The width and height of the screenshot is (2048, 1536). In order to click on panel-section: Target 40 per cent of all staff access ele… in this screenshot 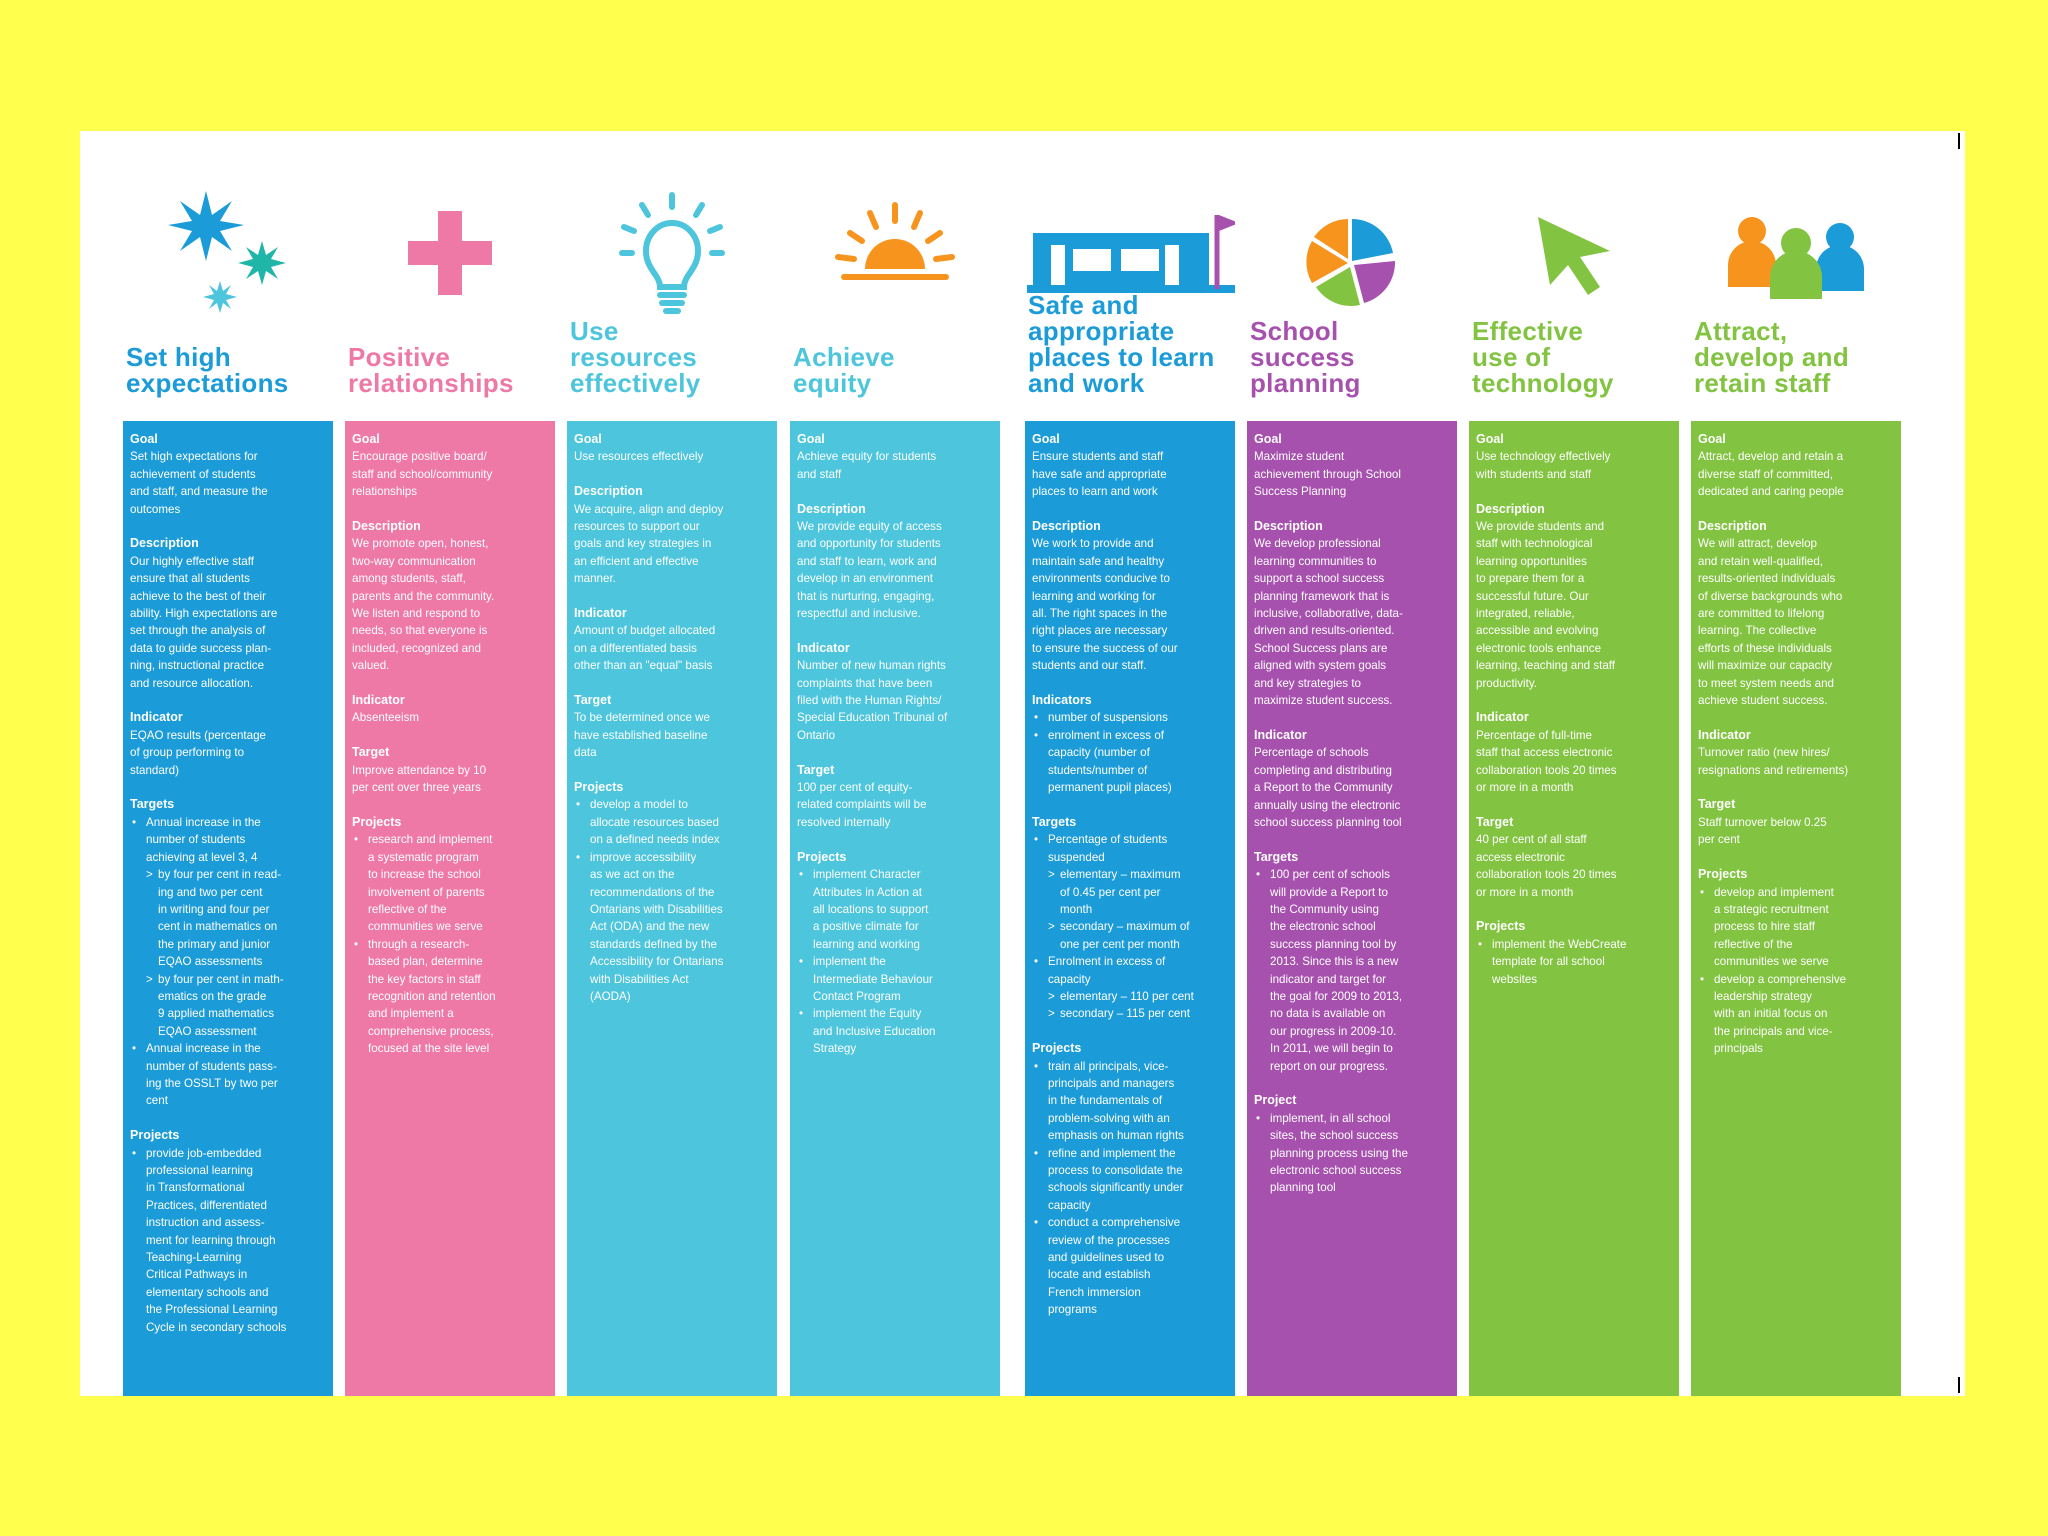, I will do `click(1574, 857)`.